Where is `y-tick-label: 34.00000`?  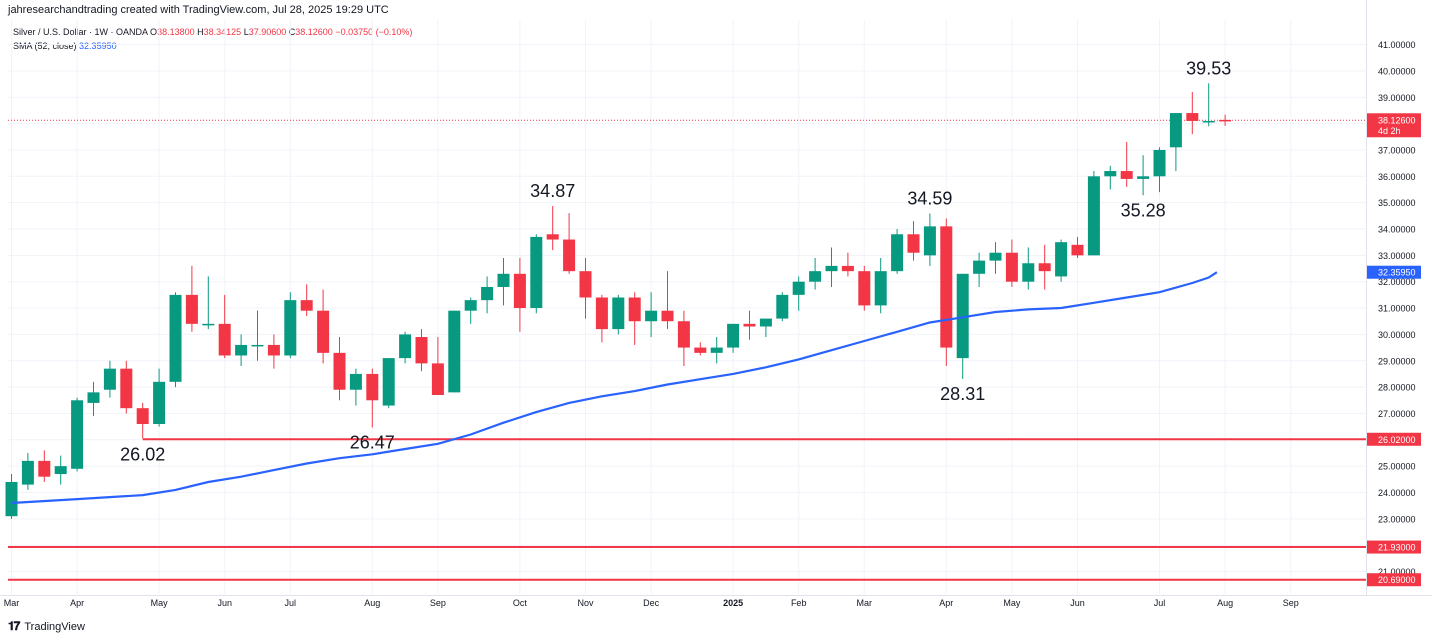 y-tick-label: 34.00000 is located at coordinates (1397, 230).